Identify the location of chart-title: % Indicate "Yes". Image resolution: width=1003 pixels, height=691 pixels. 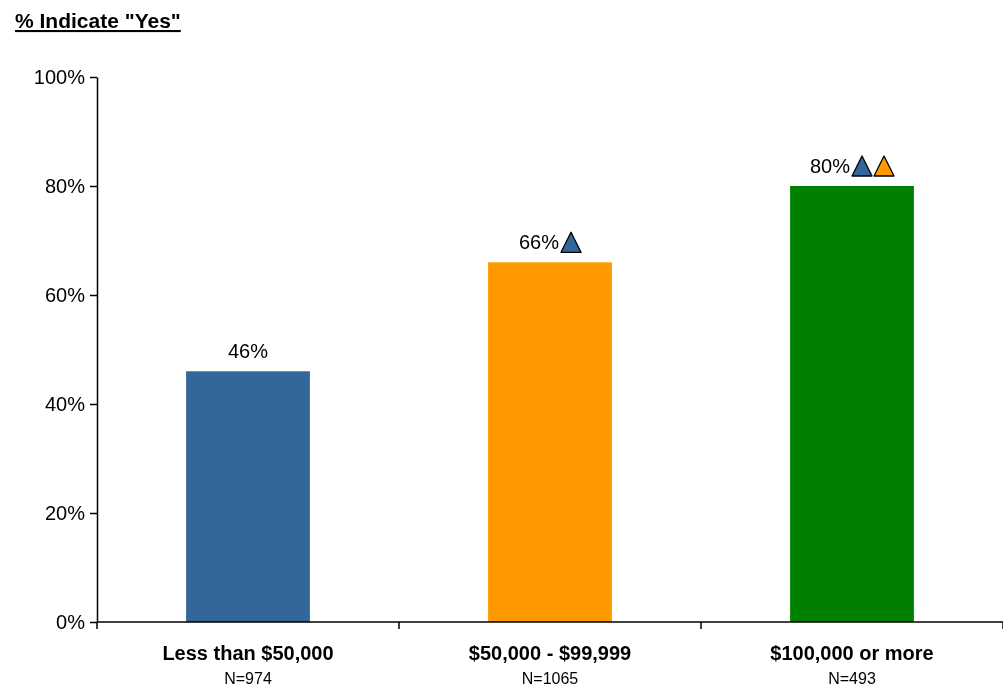
(98, 20).